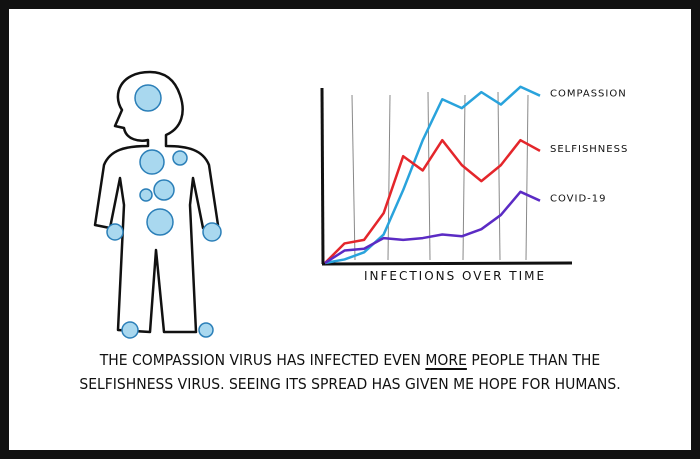 Image resolution: width=700 pixels, height=459 pixels. Describe the element at coordinates (164, 211) in the screenshot. I see `virus-icons` at that location.